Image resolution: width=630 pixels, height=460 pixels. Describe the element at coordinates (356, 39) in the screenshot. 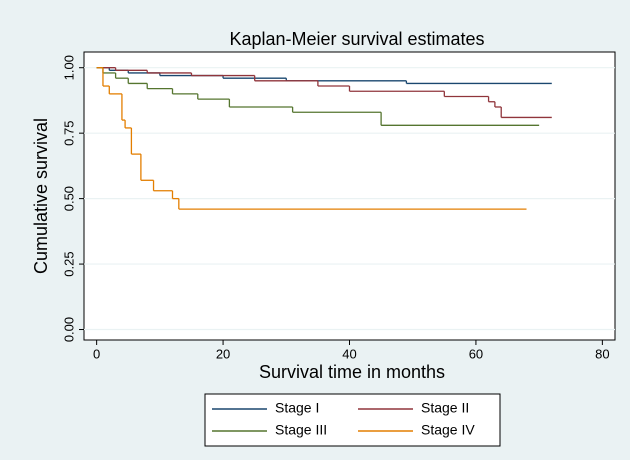

I see `chart-title: Kaplan-Meier survival estimates` at that location.